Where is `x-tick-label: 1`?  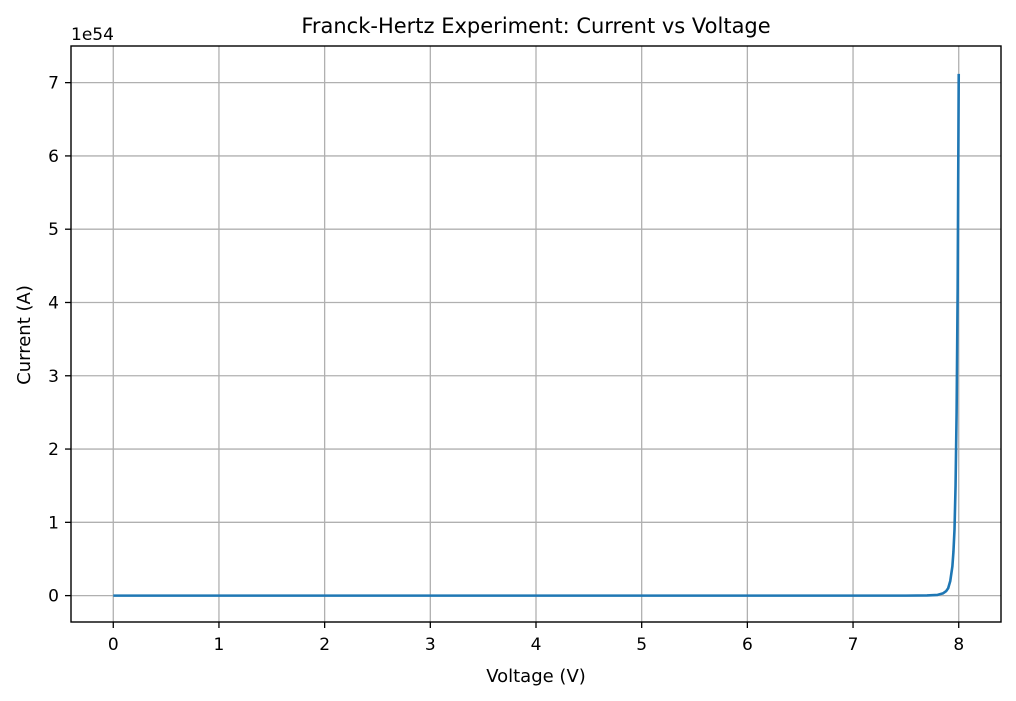
x-tick-label: 1 is located at coordinates (219, 645).